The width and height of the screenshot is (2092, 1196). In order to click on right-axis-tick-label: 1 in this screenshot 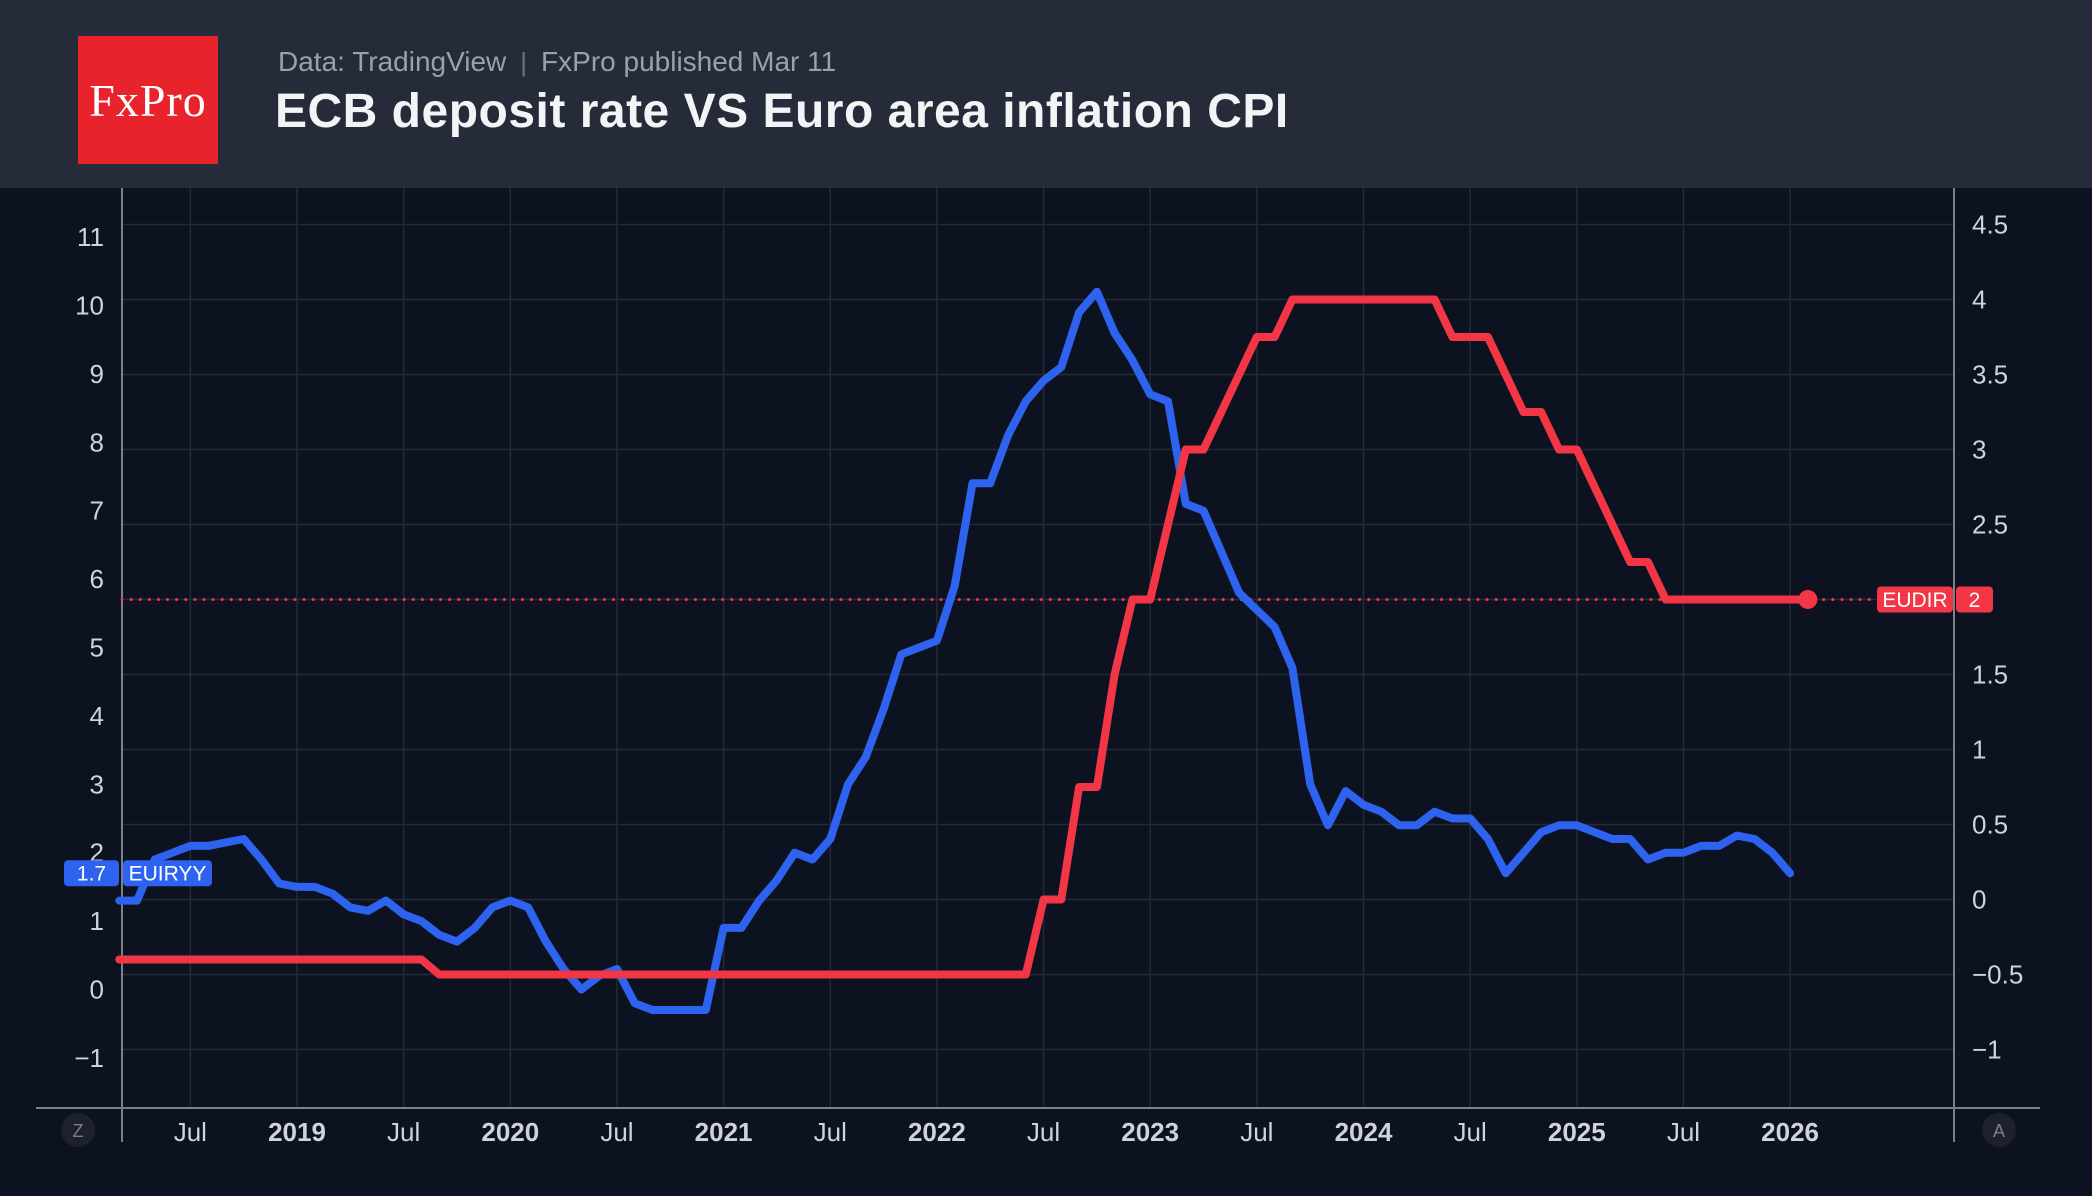, I will do `click(1979, 750)`.